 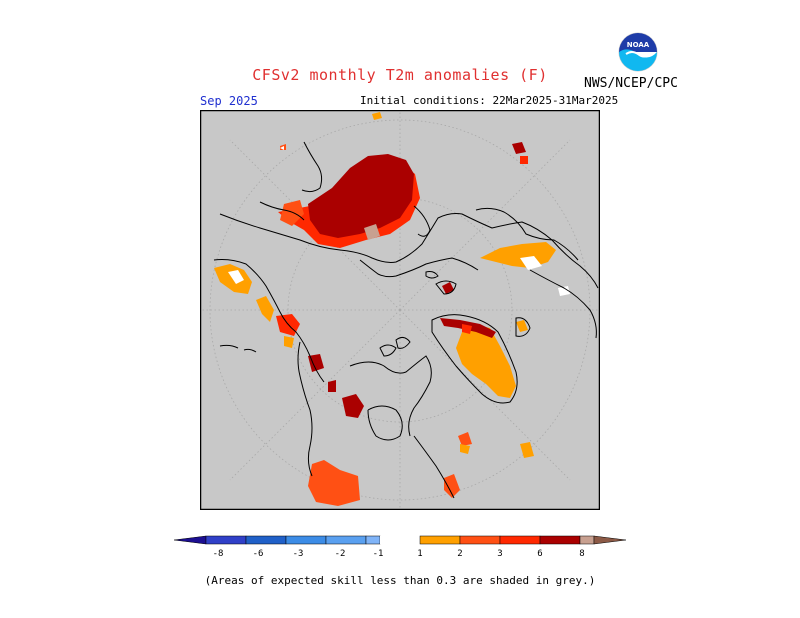 What do you see at coordinates (638, 52) in the screenshot?
I see `noaa-logo-icon: NOAA` at bounding box center [638, 52].